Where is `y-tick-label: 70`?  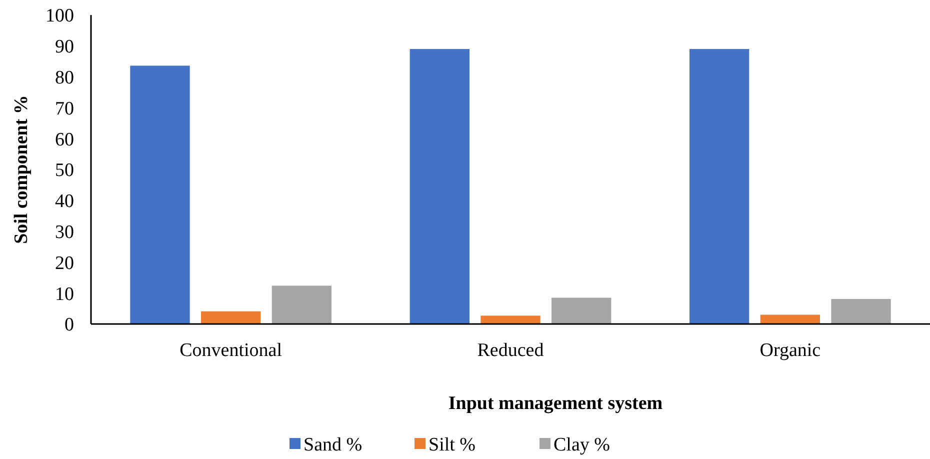 y-tick-label: 70 is located at coordinates (64, 109).